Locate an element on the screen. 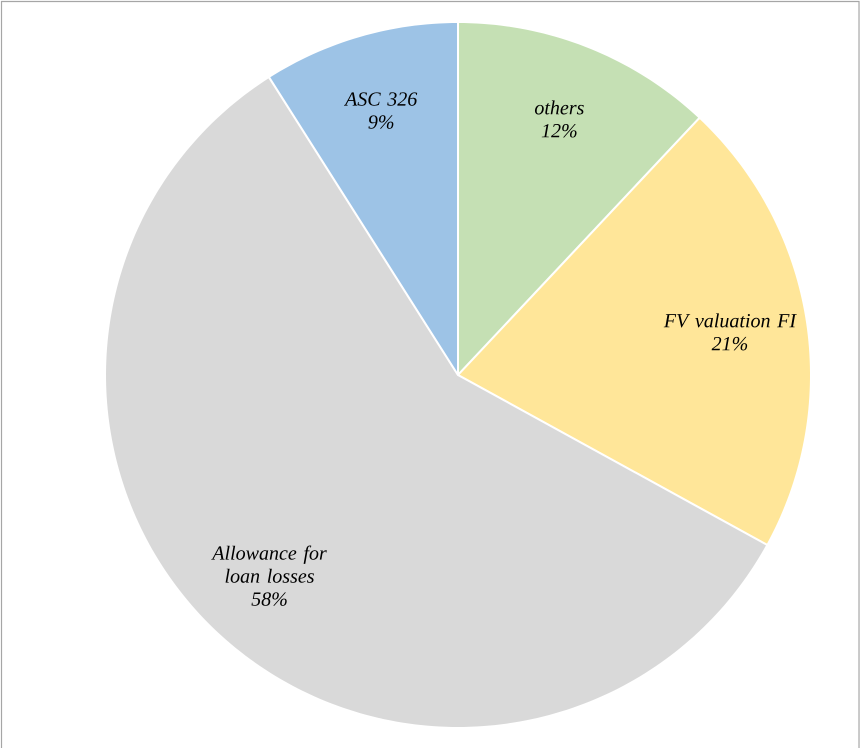  data-label: 21% is located at coordinates (730, 344).